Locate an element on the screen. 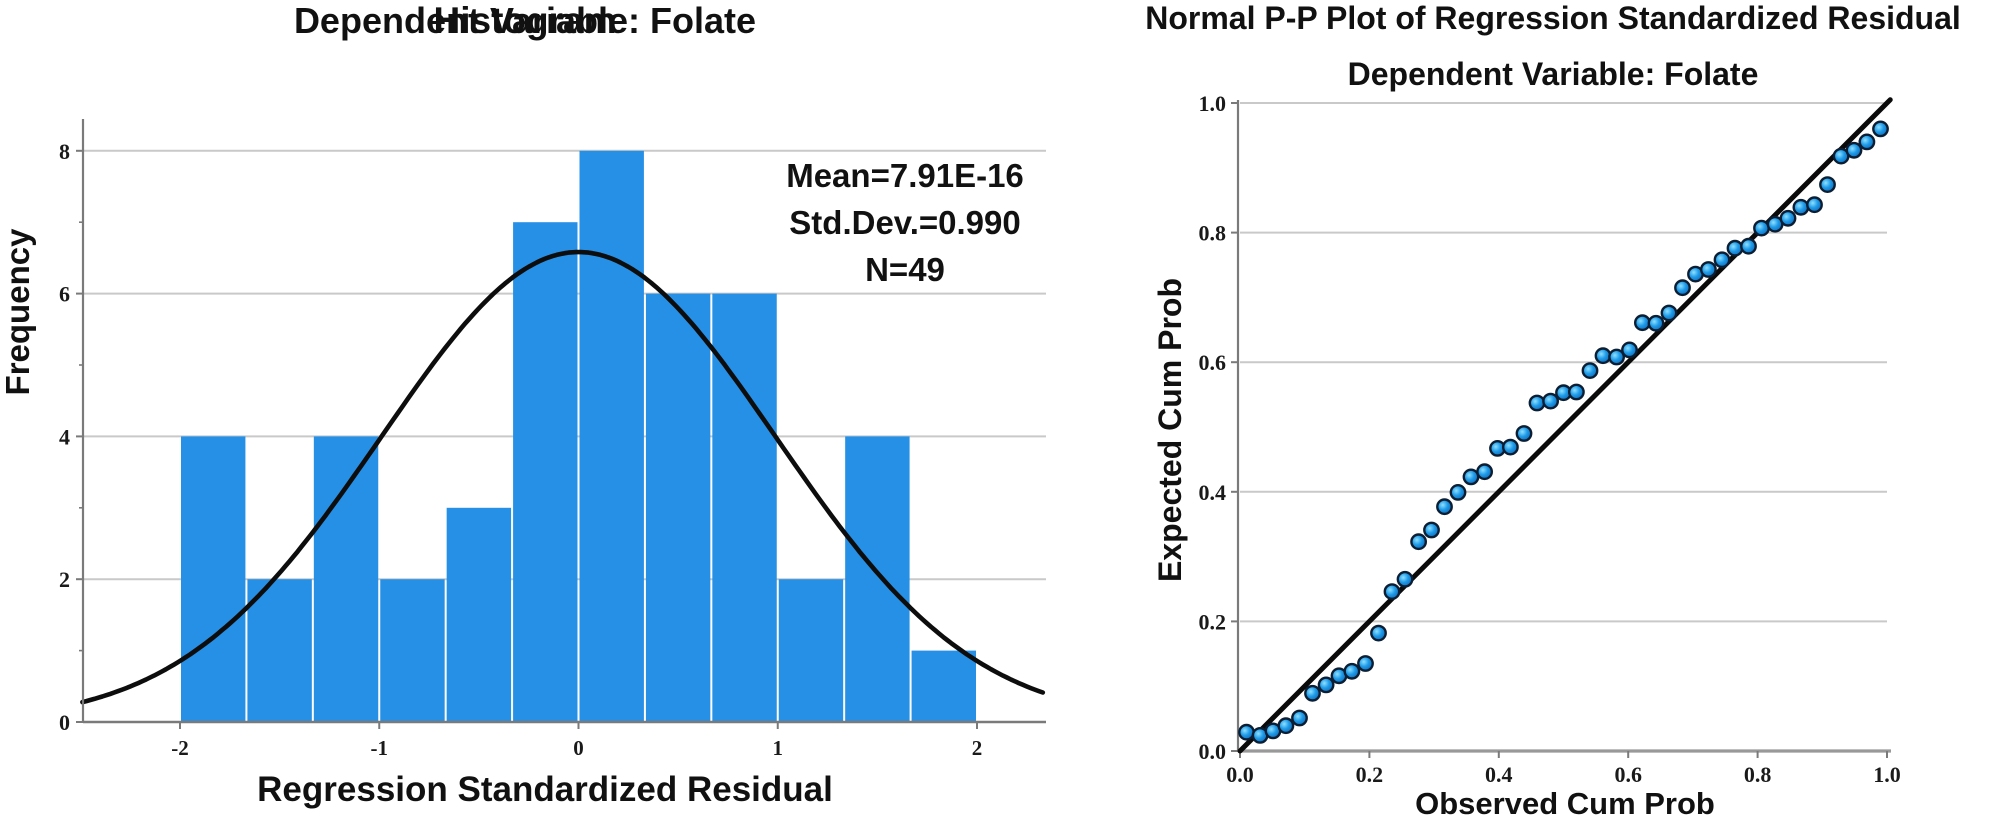 This screenshot has height=831, width=2001. pp-subtitle: Dependent Variable: Folate is located at coordinates (1553, 74).